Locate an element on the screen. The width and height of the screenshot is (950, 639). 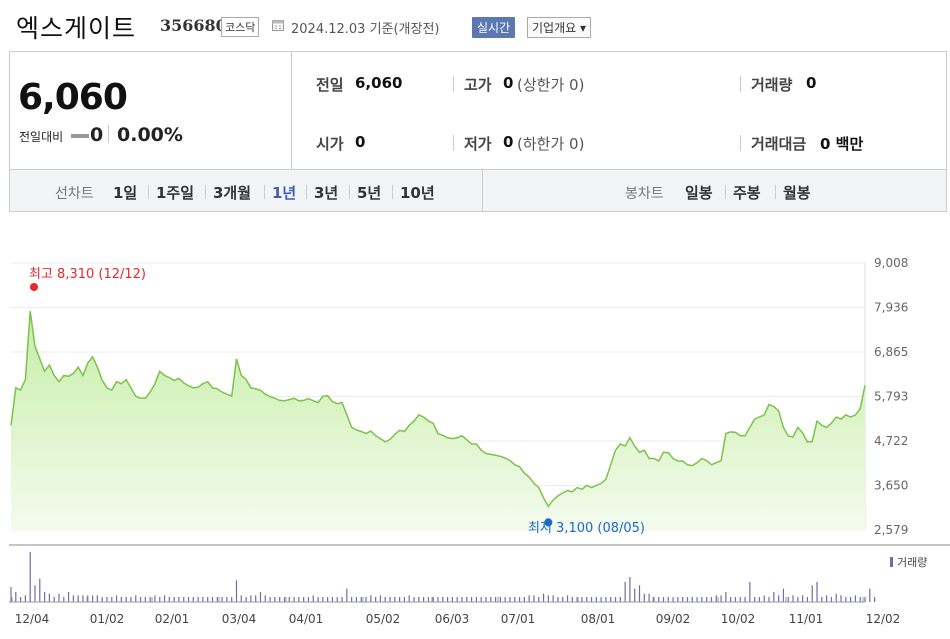
market-badge: 코스닥 is located at coordinates (240, 27).